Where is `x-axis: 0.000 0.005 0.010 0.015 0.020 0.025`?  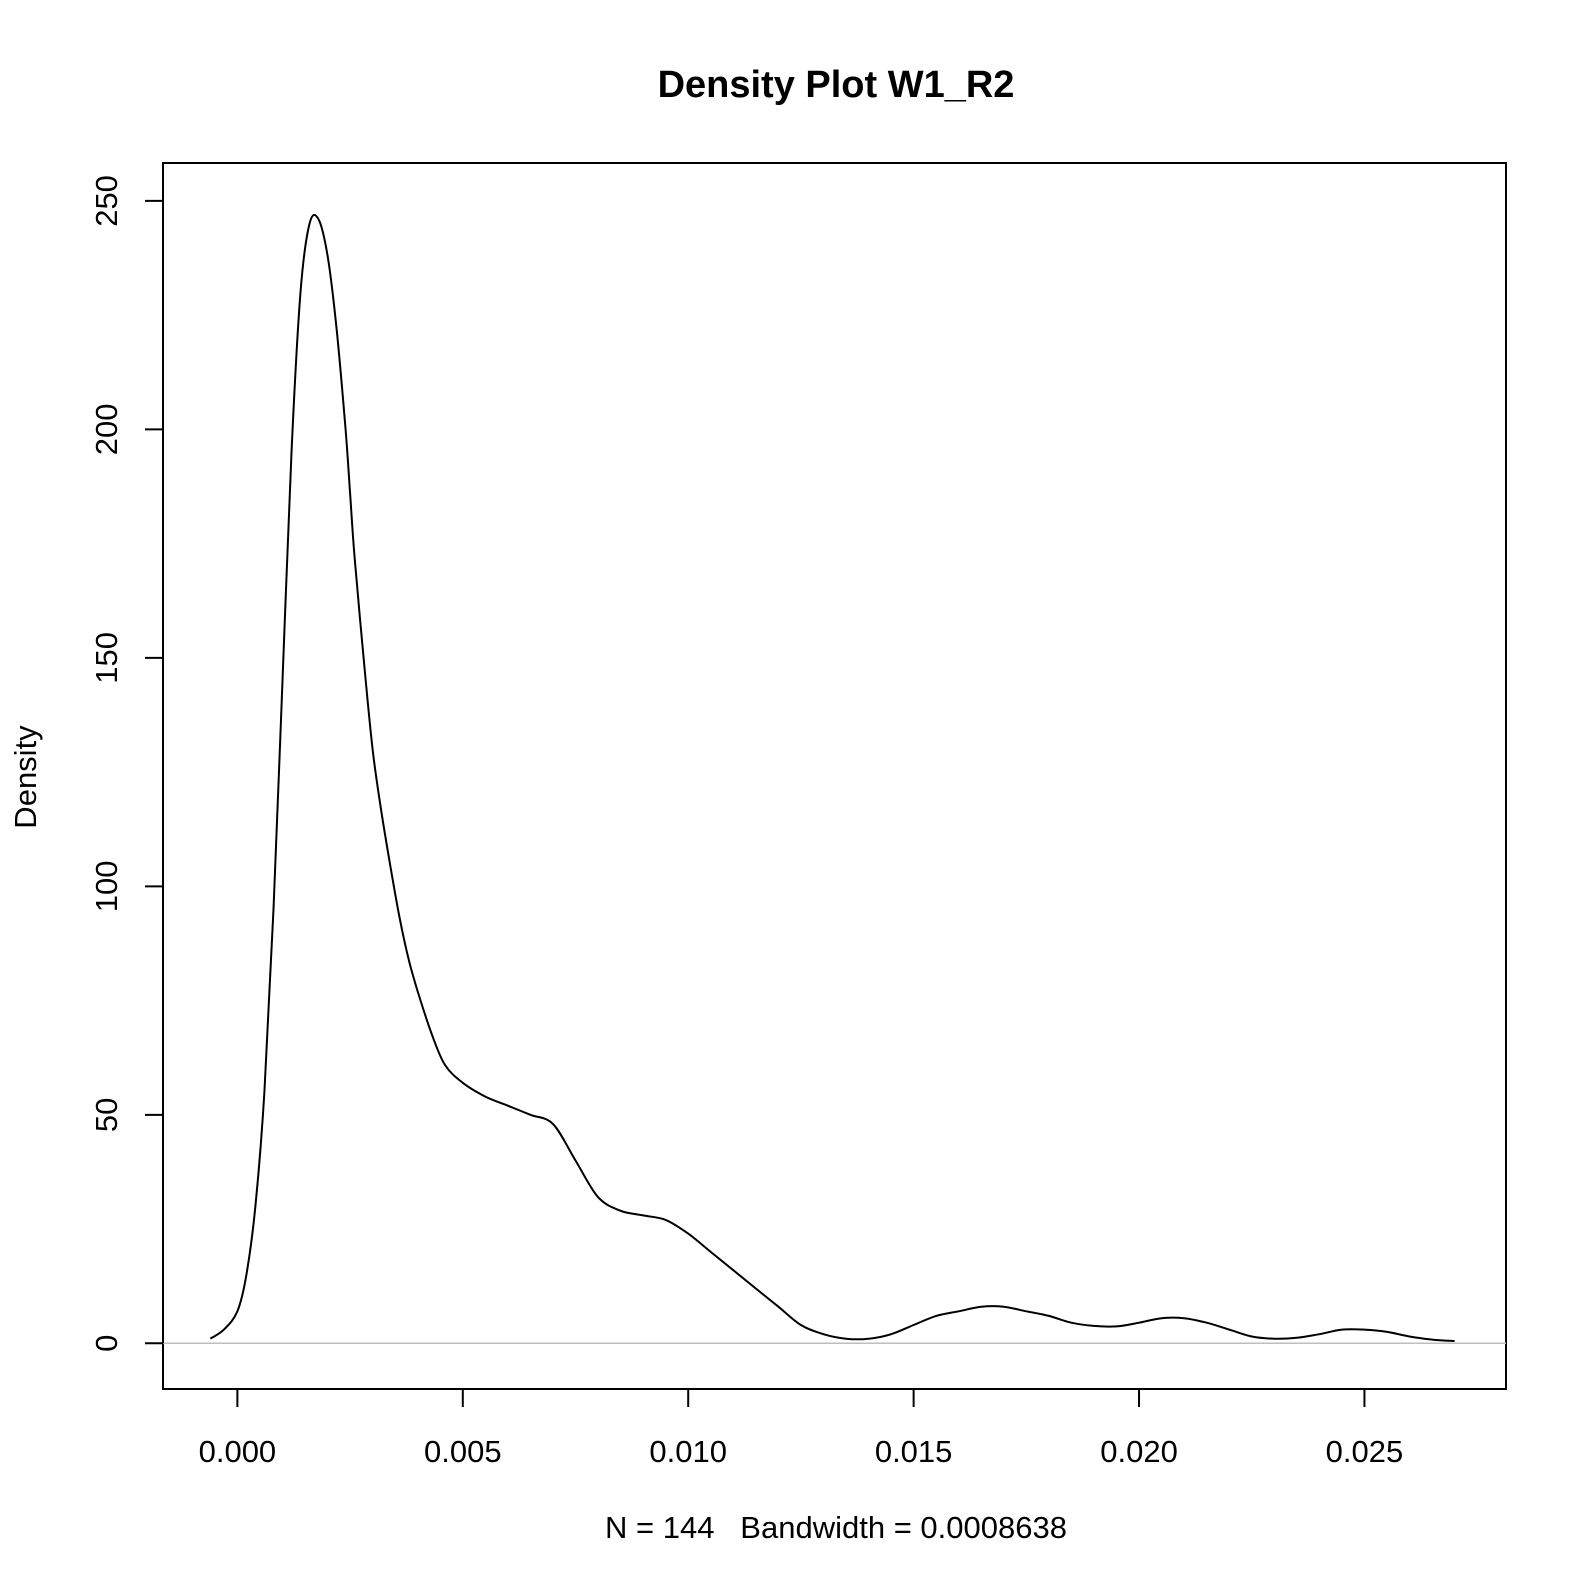 x-axis: 0.000 0.005 0.010 0.015 0.020 0.025 is located at coordinates (801, 1428).